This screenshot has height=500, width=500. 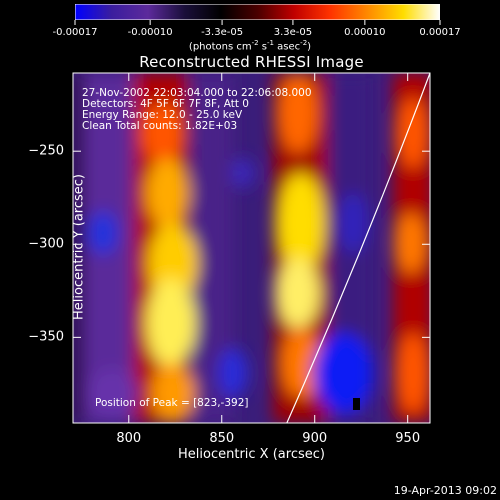 What do you see at coordinates (75, 32) in the screenshot?
I see `colorbar-tick-label: -0.00017` at bounding box center [75, 32].